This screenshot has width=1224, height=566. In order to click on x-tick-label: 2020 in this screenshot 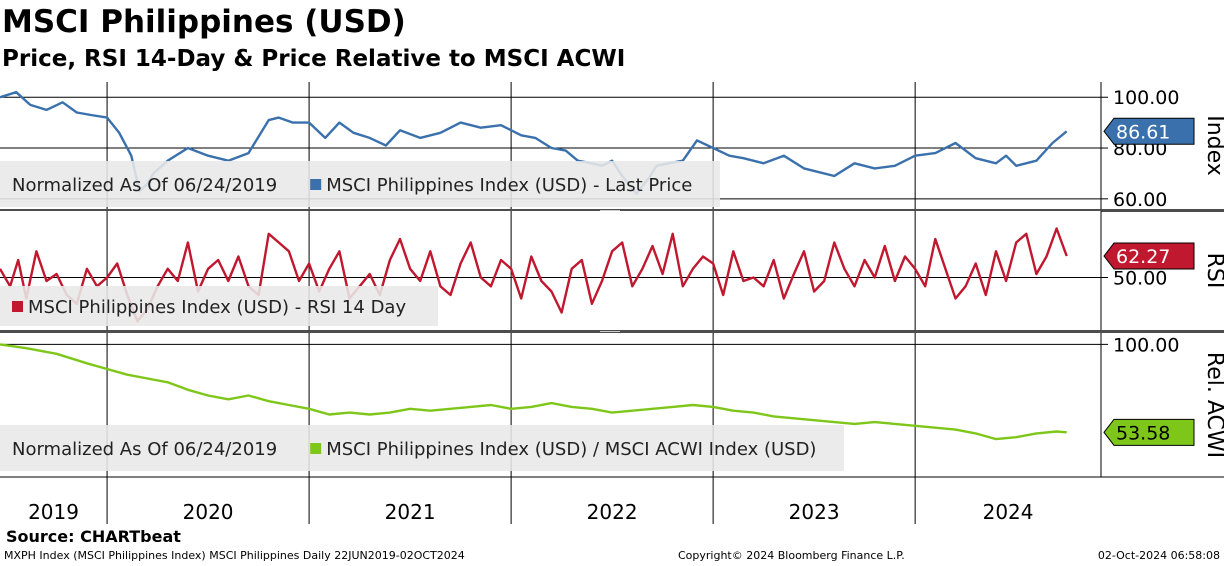, I will do `click(208, 512)`.